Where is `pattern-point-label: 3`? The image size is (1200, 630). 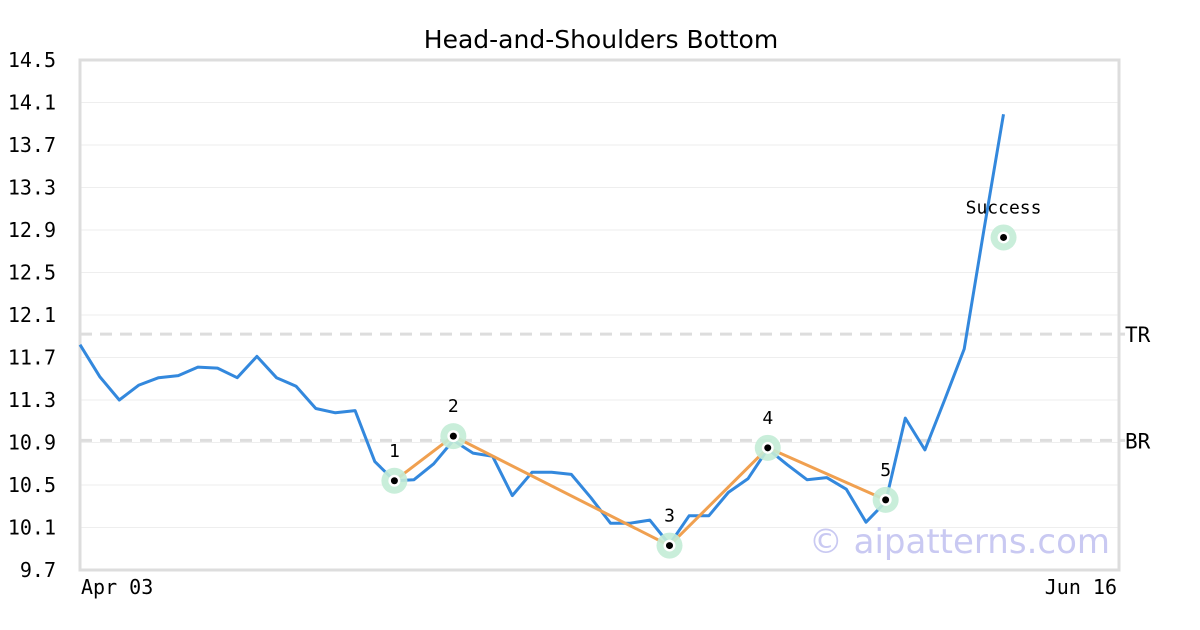
pattern-point-label: 3 is located at coordinates (669, 516).